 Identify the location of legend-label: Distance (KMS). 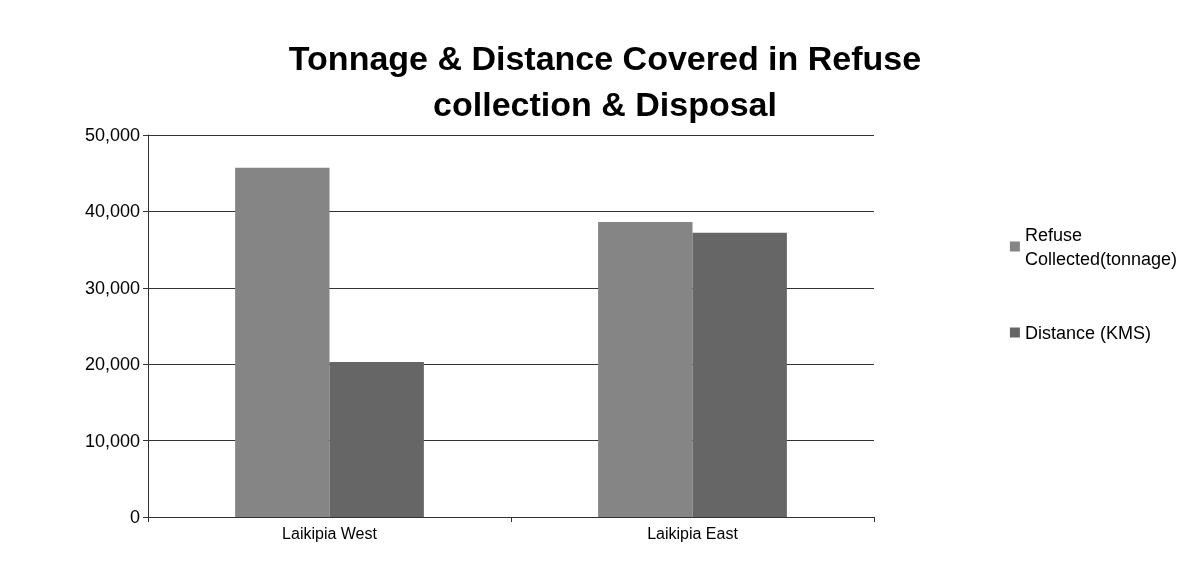
(1087, 332).